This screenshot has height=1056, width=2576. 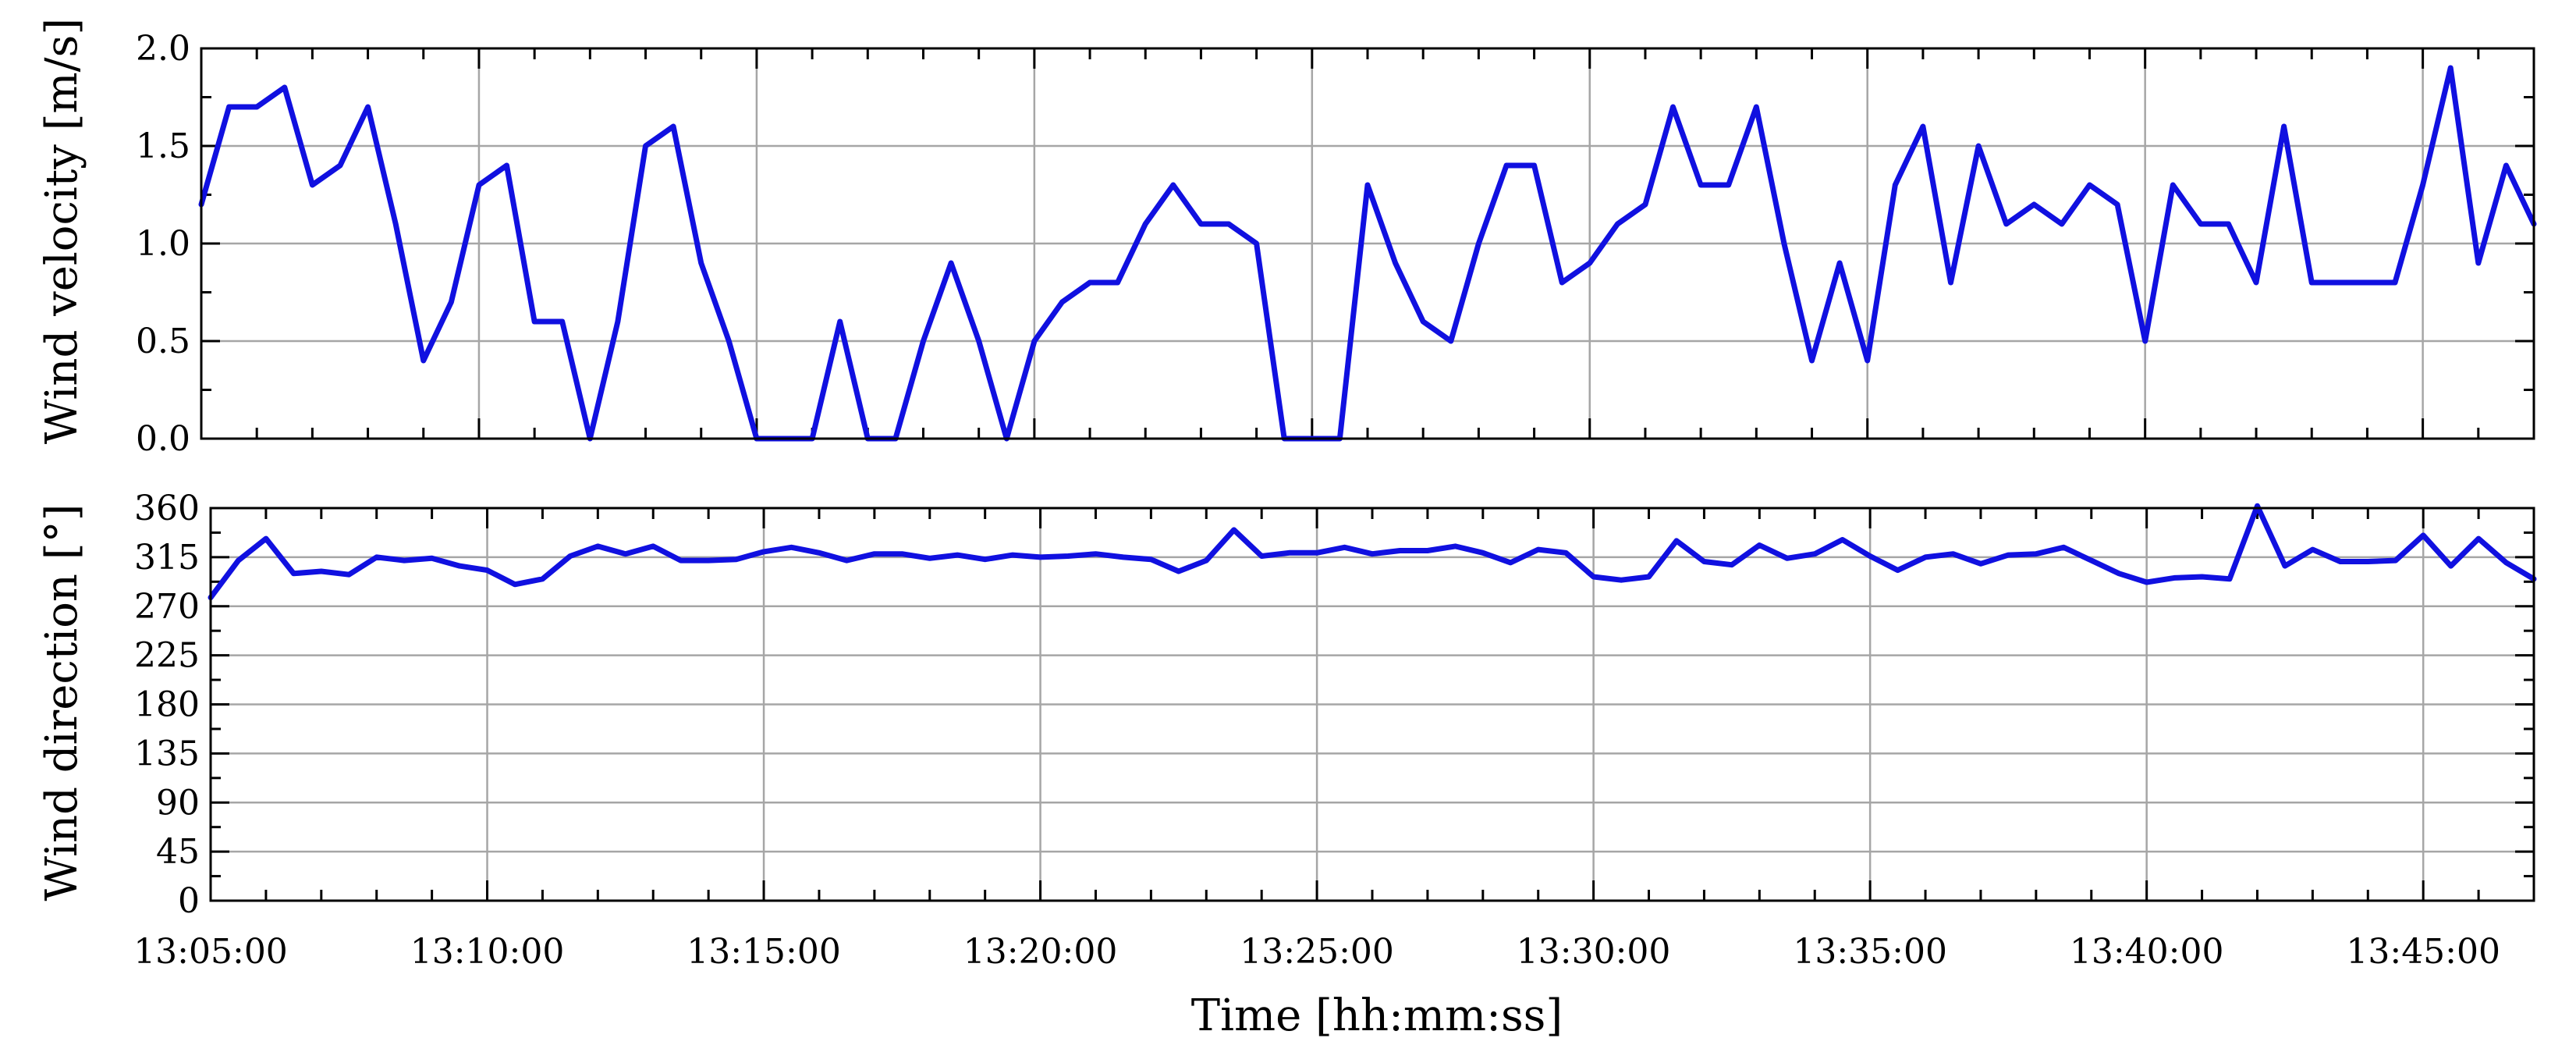 What do you see at coordinates (167, 558) in the screenshot?
I see `y-tick-label: 315` at bounding box center [167, 558].